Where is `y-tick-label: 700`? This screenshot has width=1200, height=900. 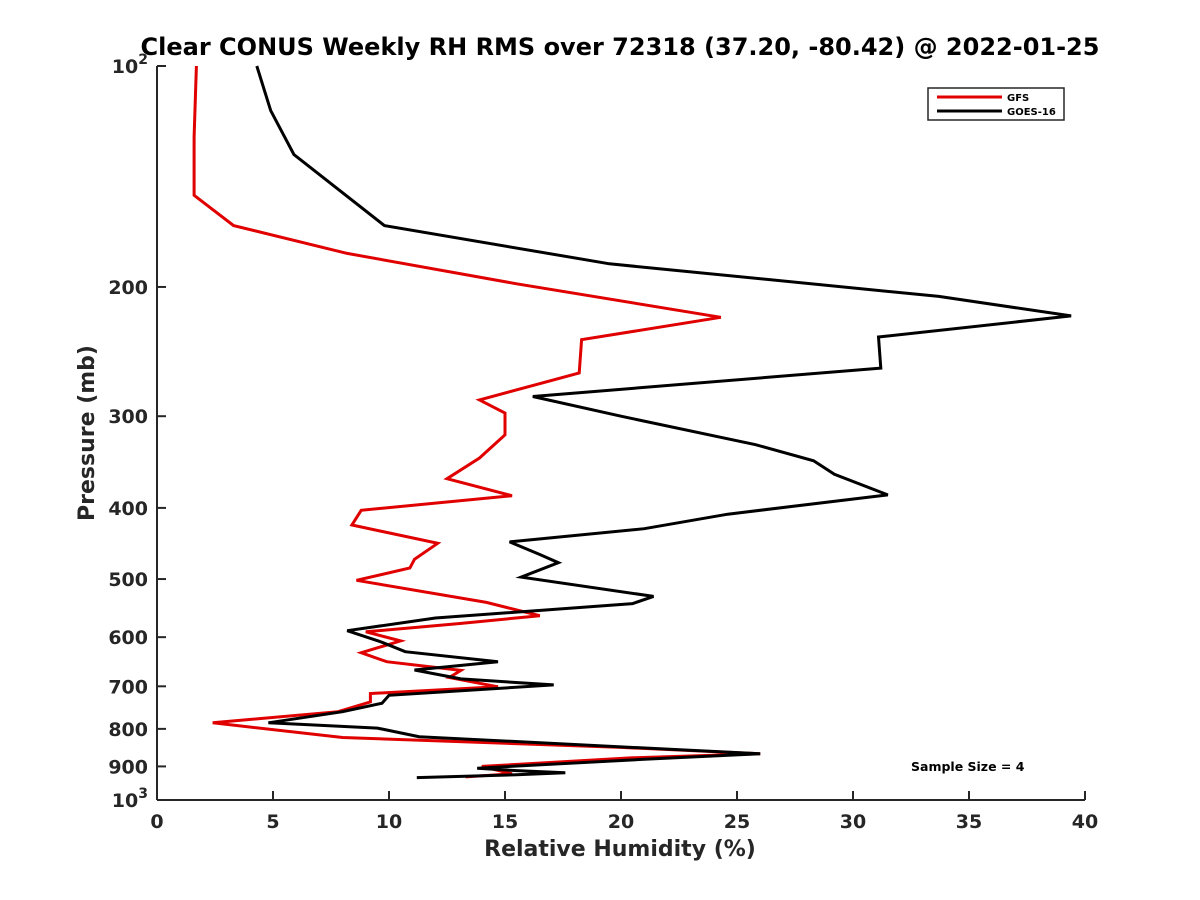 y-tick-label: 700 is located at coordinates (128, 687).